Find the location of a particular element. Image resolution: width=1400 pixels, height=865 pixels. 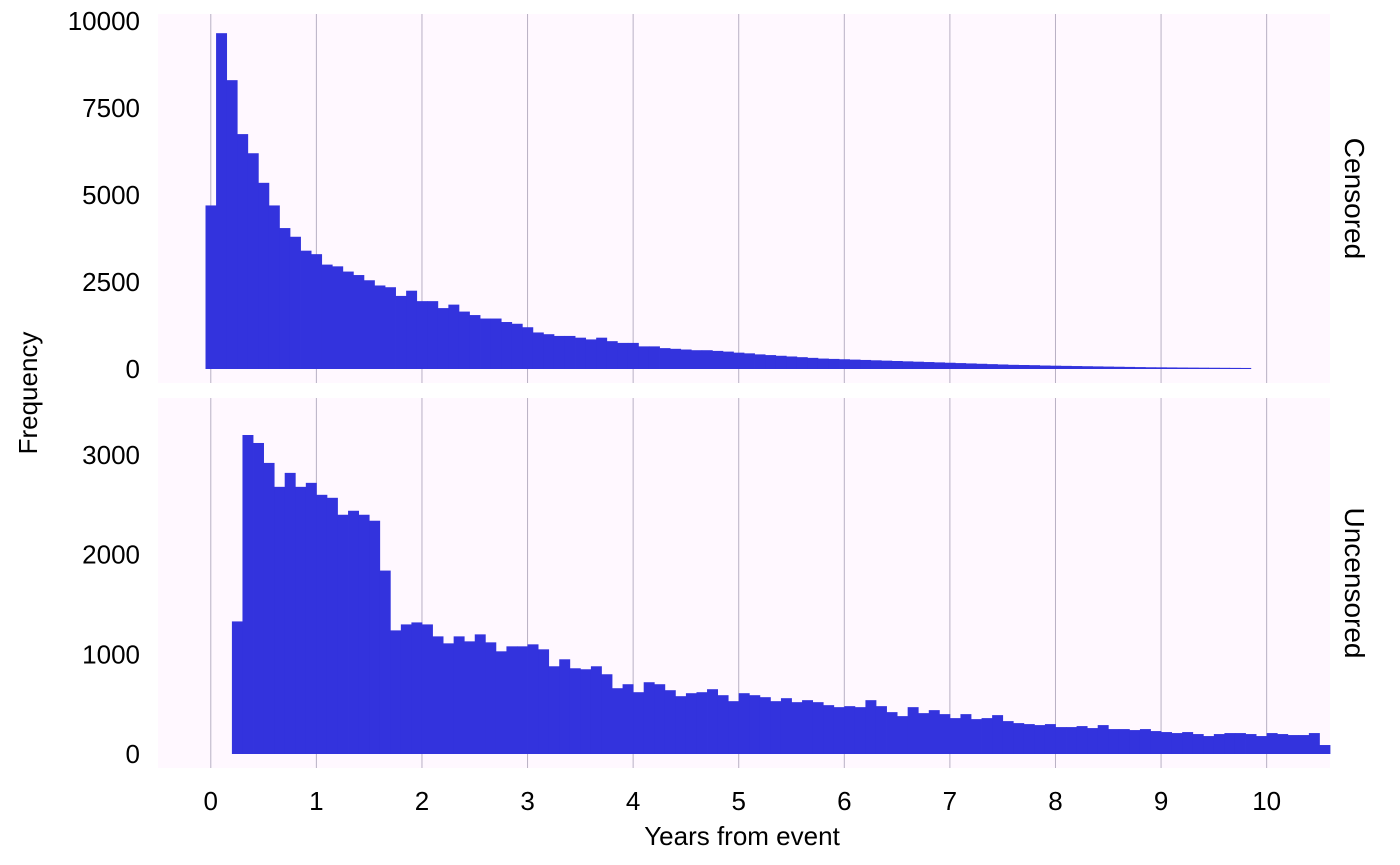

x-tick-label-1: 1 is located at coordinates (316, 801).